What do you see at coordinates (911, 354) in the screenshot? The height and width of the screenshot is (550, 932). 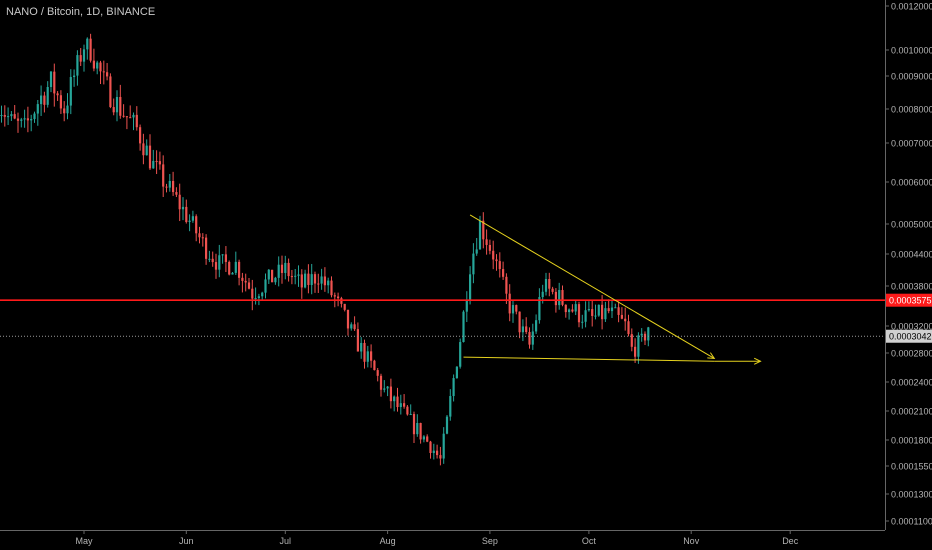 I see `price-tick-label: 0.0002800` at bounding box center [911, 354].